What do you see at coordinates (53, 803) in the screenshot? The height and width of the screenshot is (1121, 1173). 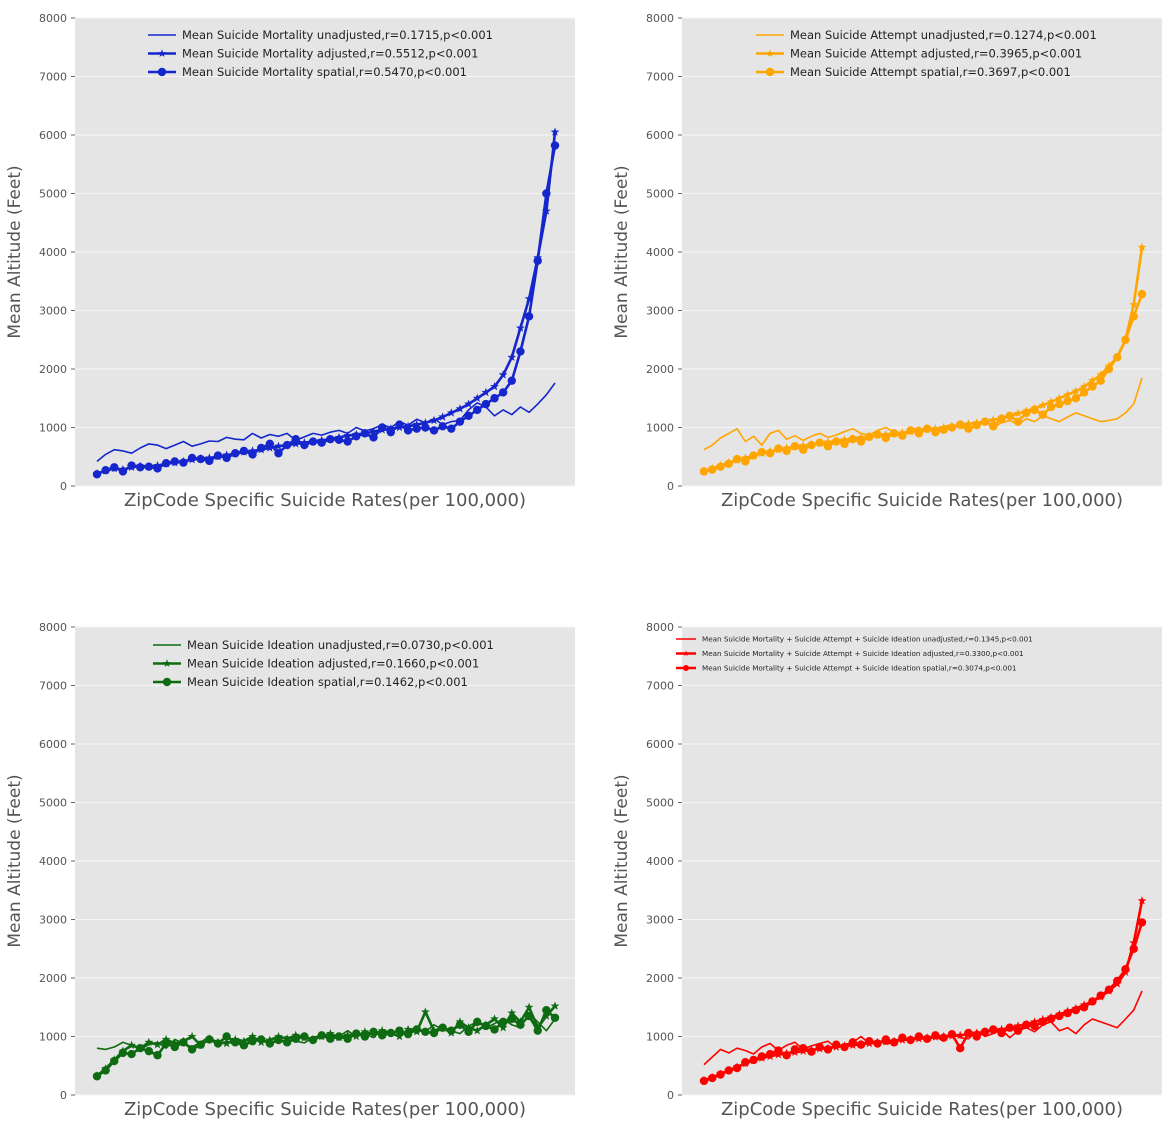 I see `y-tick-label: 5000` at bounding box center [53, 803].